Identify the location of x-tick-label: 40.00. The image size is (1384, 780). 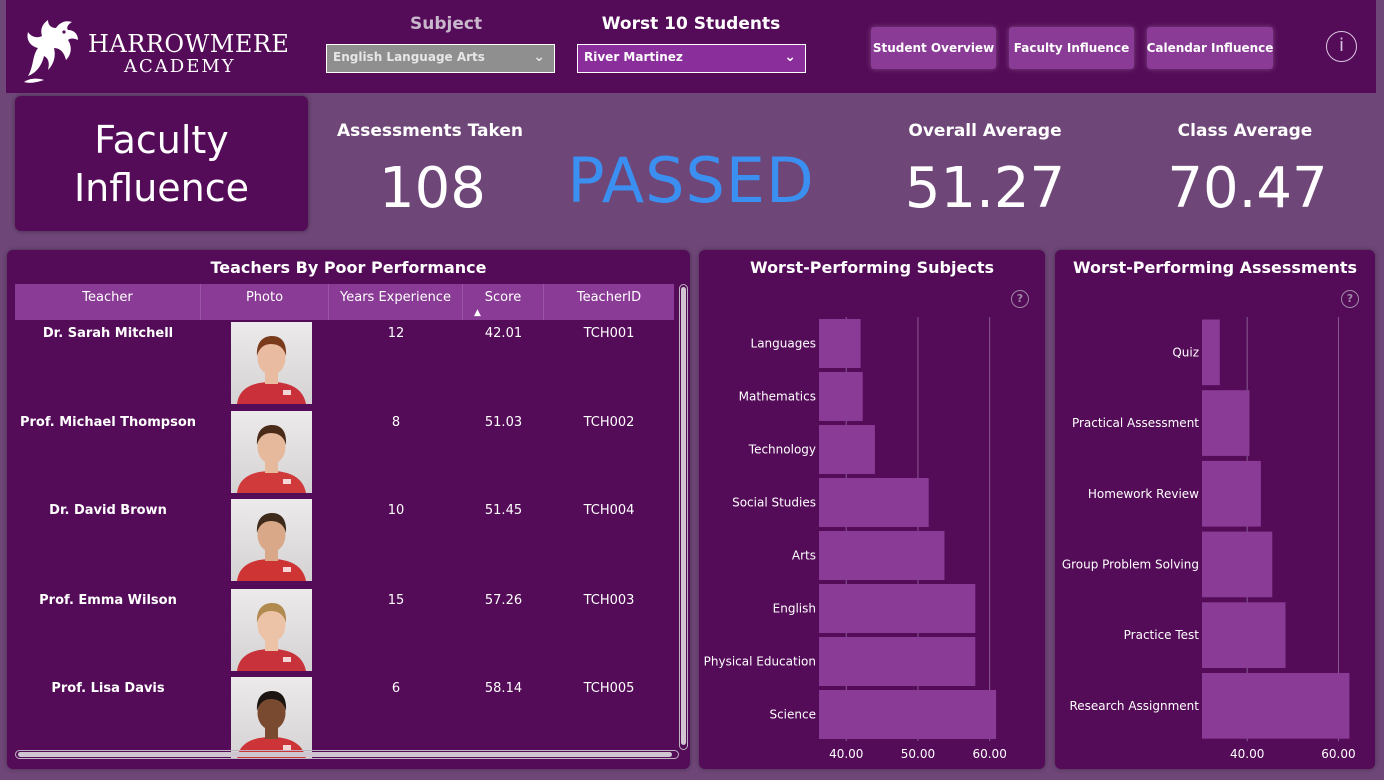
(1247, 754).